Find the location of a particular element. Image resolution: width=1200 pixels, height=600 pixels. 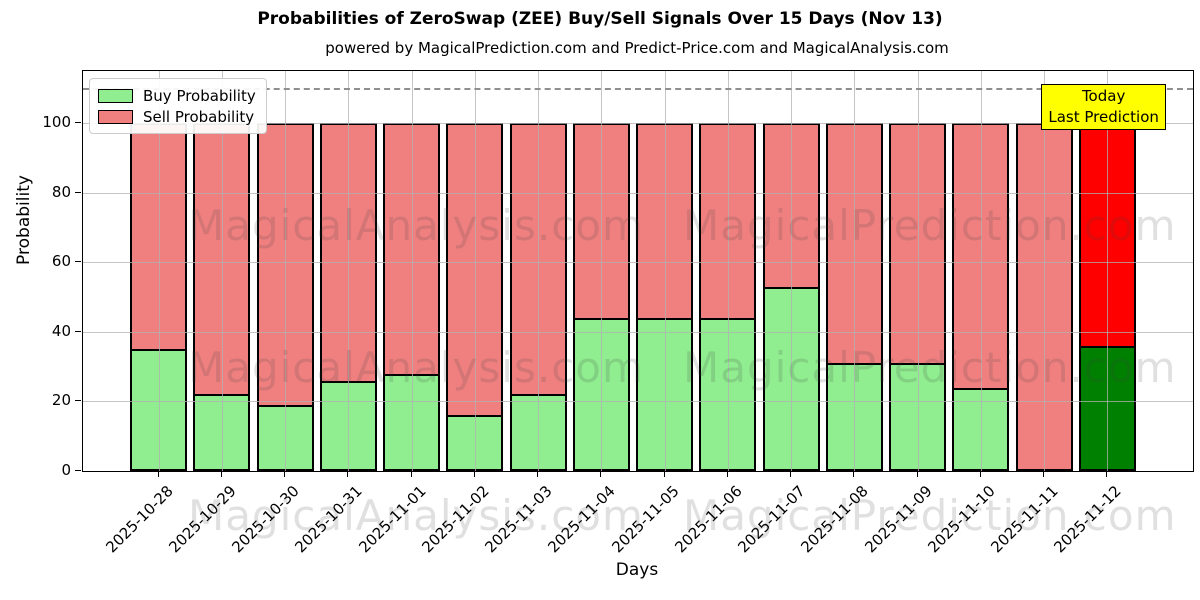

y-tick-label-40: 40 is located at coordinates (61, 330).